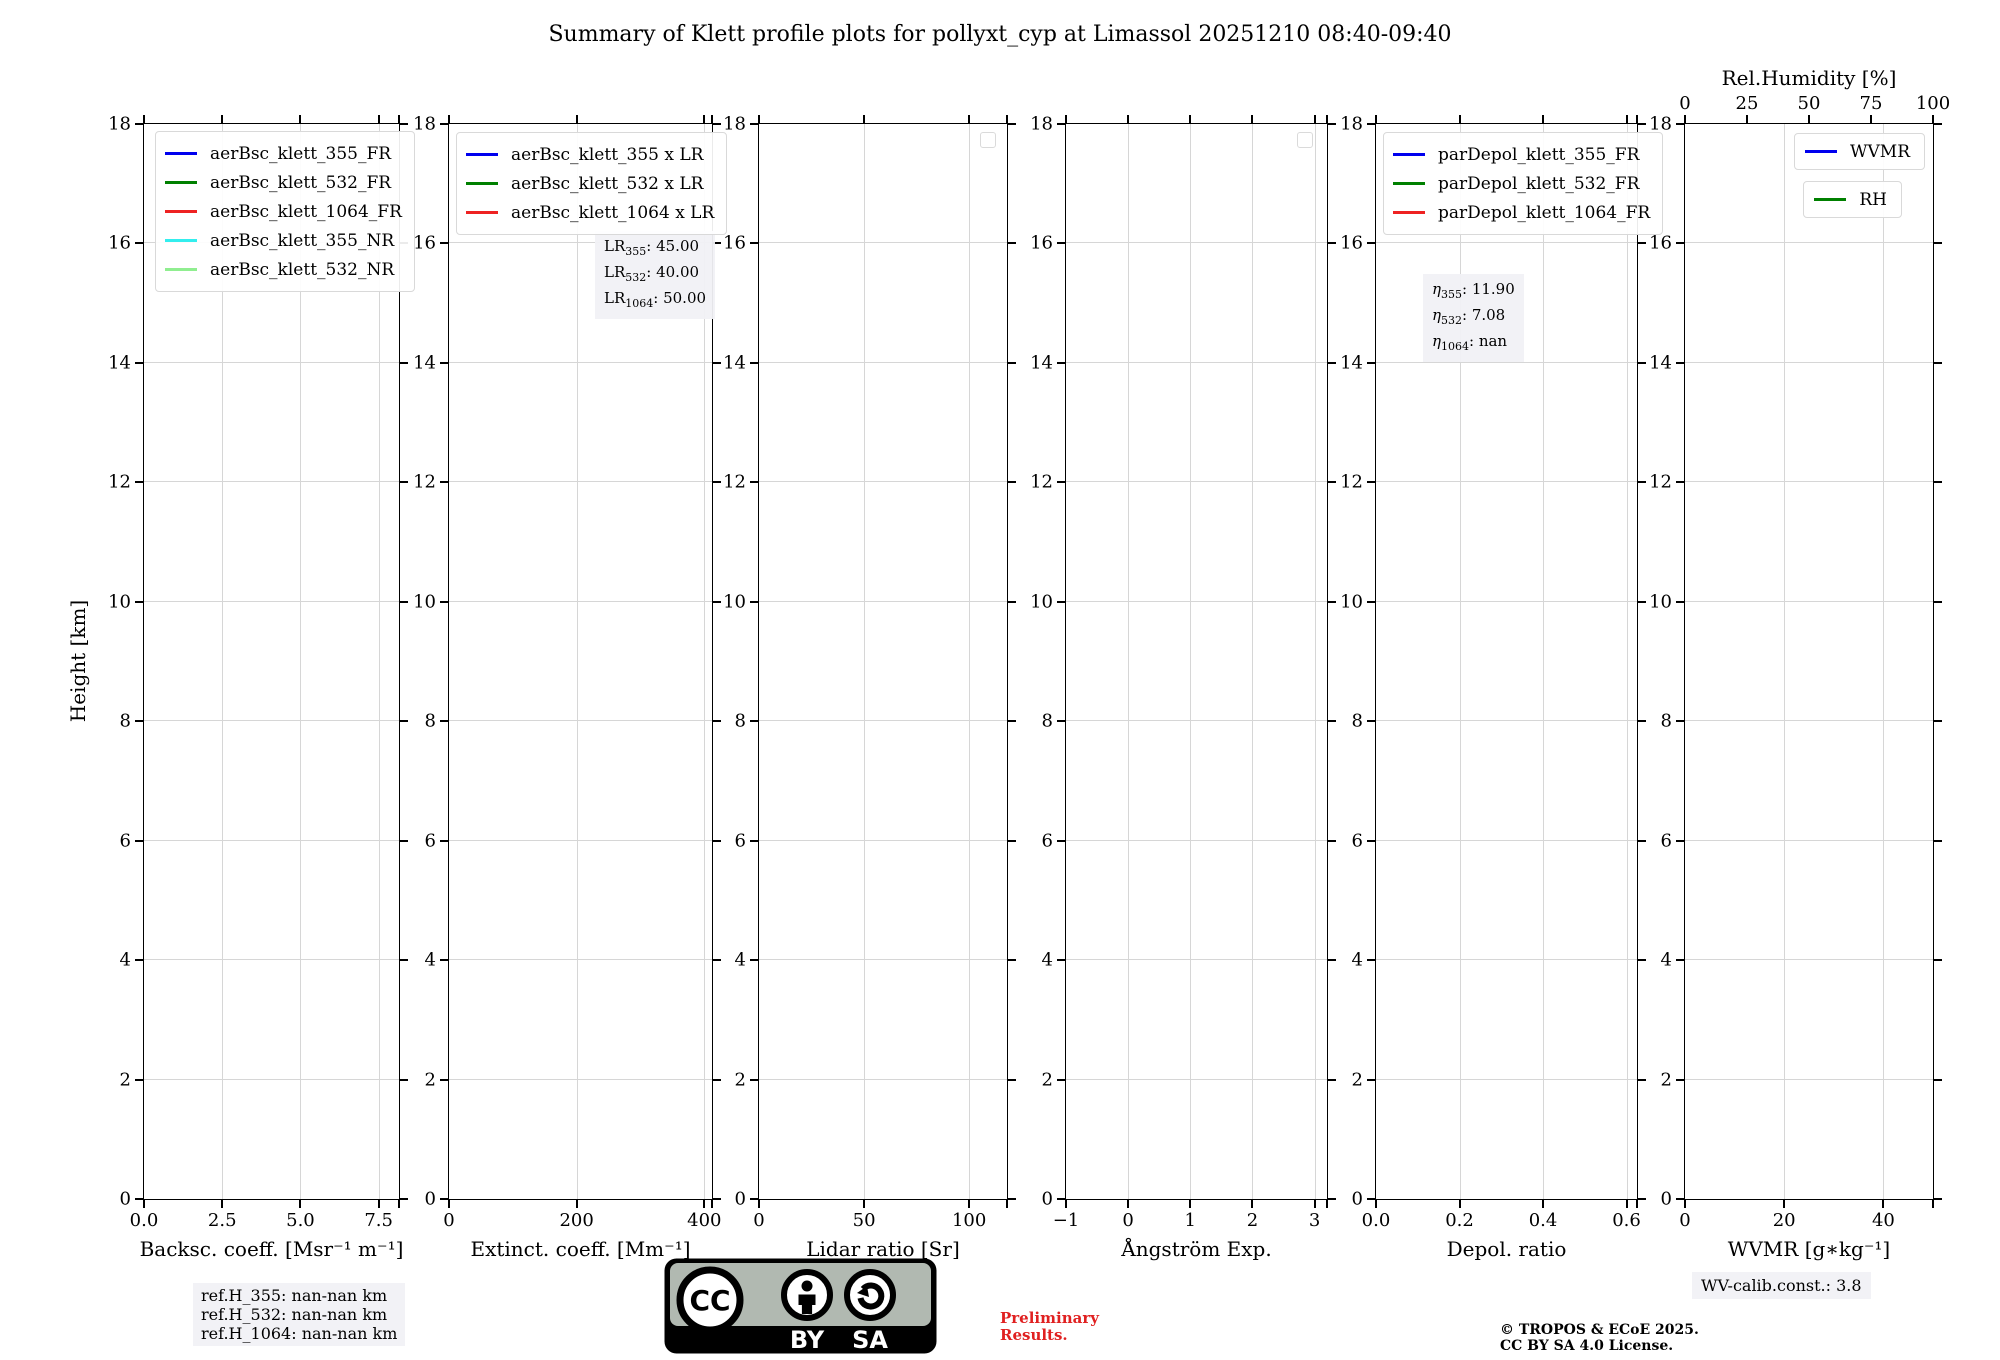 Image resolution: width=2000 pixels, height=1360 pixels. Describe the element at coordinates (301, 153) in the screenshot. I see `legend-item-label: aerBsc_klett_355_FR` at that location.